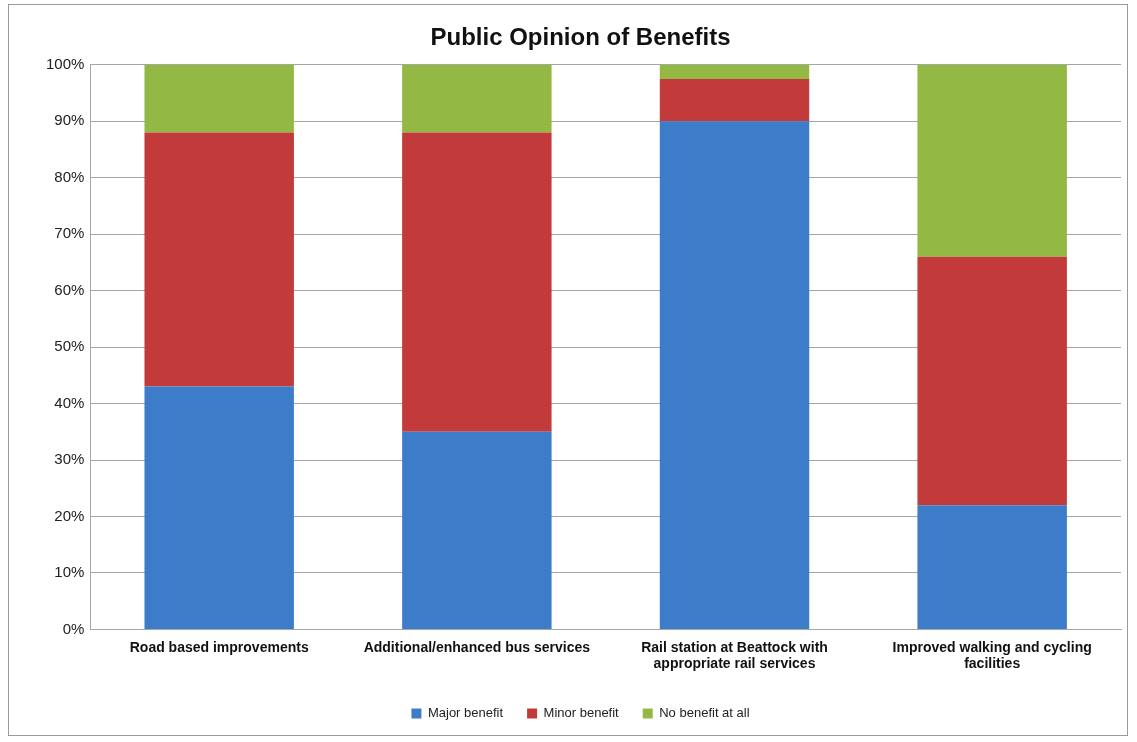 The height and width of the screenshot is (742, 1137). Describe the element at coordinates (69, 459) in the screenshot. I see `y-tick-label: 30%` at that location.